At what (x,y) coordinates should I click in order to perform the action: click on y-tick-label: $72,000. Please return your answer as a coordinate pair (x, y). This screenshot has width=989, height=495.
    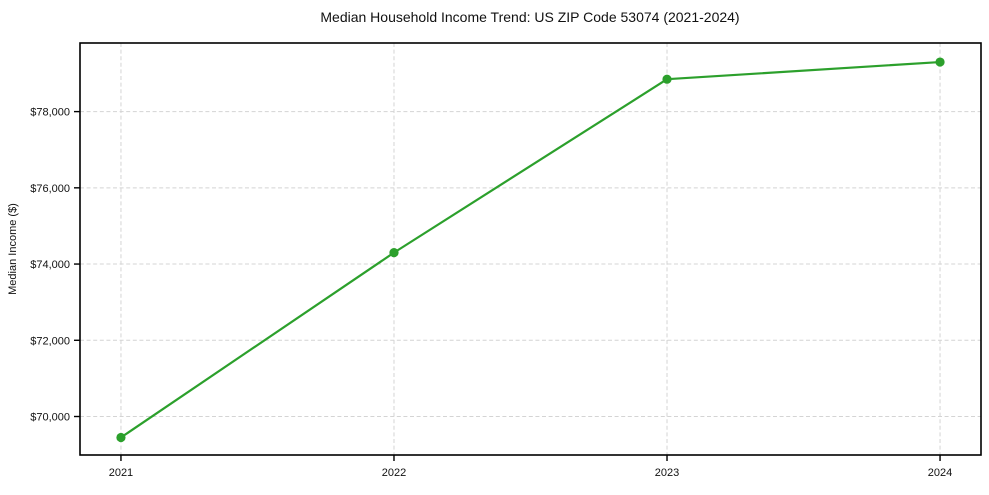
    Looking at the image, I should click on (50, 341).